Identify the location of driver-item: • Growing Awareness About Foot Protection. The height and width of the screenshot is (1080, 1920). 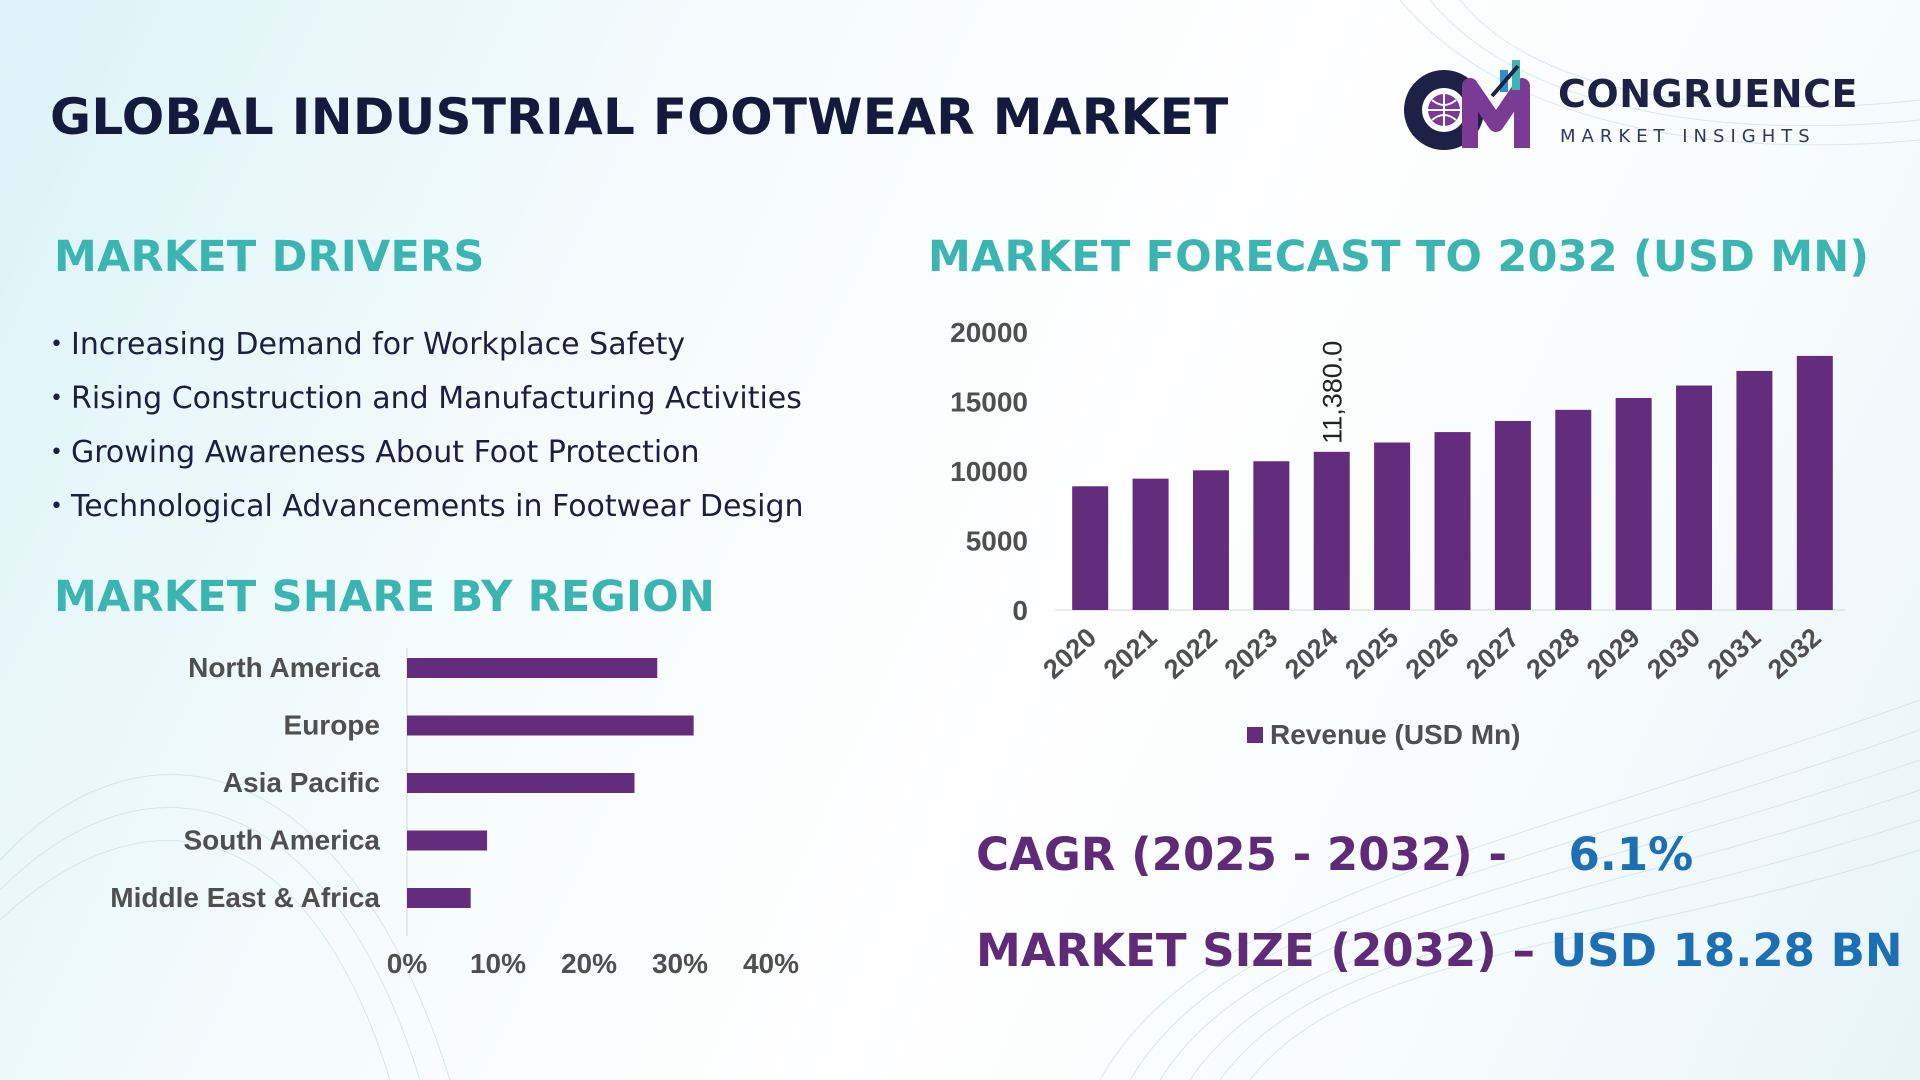
(427, 457).